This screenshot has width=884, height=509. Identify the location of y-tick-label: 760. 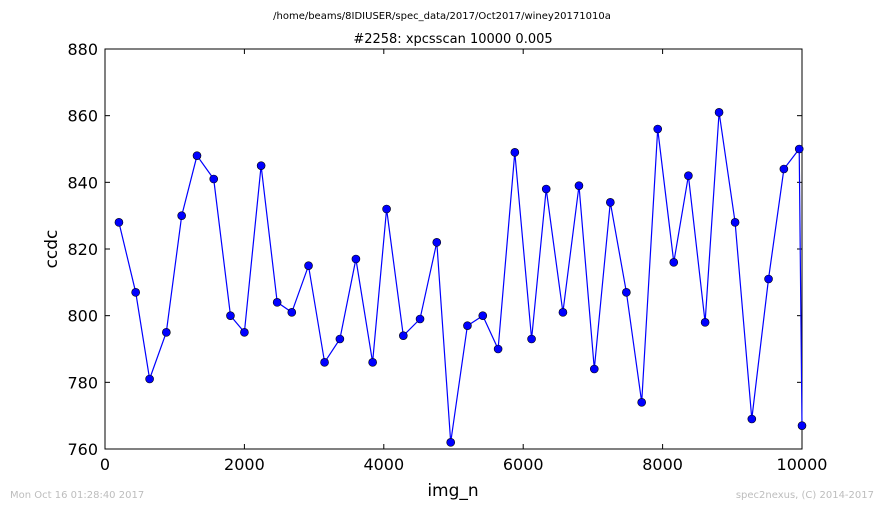
(82, 449).